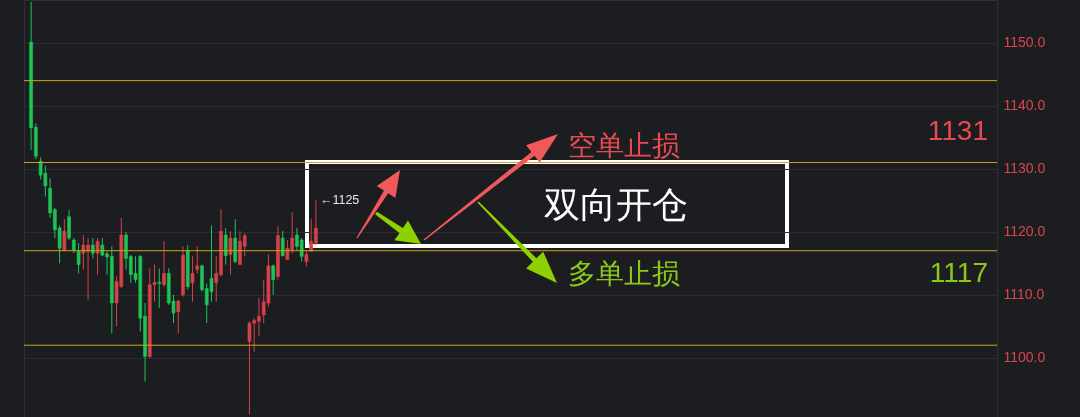  I want to click on y-tick-label: 1130.0, so click(1024, 168).